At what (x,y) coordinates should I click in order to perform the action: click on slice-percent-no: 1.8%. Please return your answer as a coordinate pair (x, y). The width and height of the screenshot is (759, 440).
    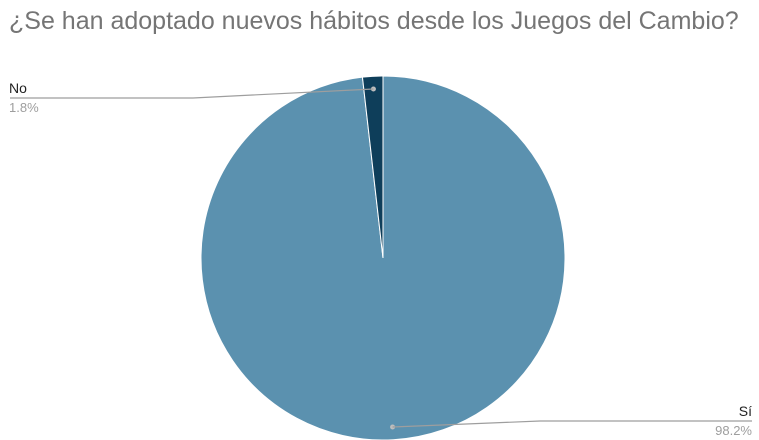
    Looking at the image, I should click on (24, 107).